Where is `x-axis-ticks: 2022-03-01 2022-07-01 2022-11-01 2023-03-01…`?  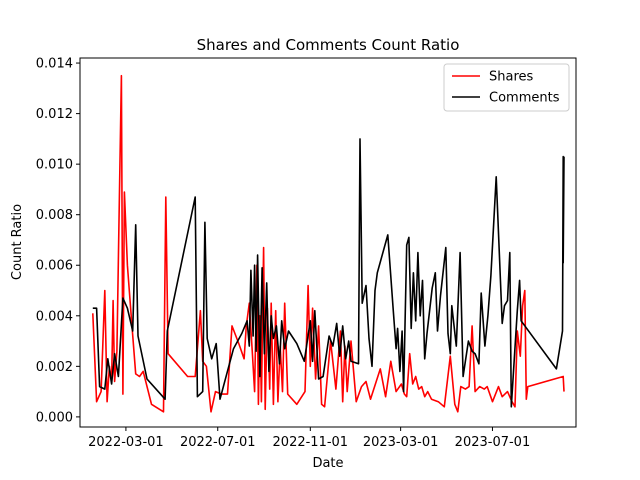 x-axis-ticks: 2022-03-01 2022-07-01 2022-11-01 2023-03-01… is located at coordinates (309, 438).